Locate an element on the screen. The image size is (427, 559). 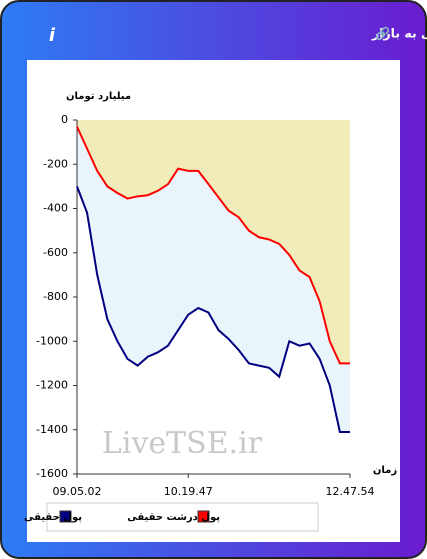
x-tick-label: 10.19.47 is located at coordinates (188, 491).